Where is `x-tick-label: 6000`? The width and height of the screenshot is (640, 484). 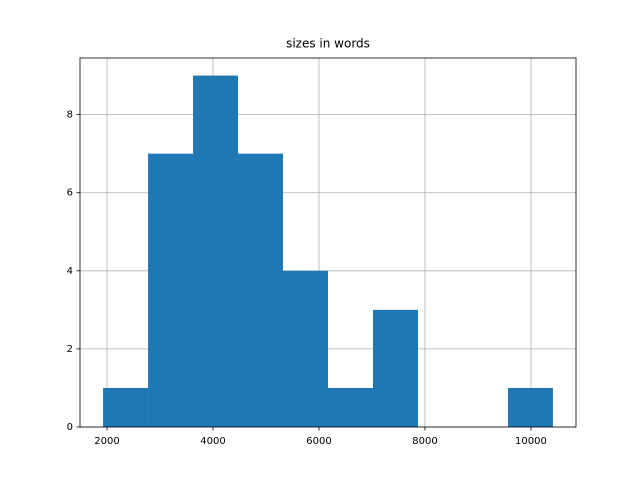
x-tick-label: 6000 is located at coordinates (318, 441).